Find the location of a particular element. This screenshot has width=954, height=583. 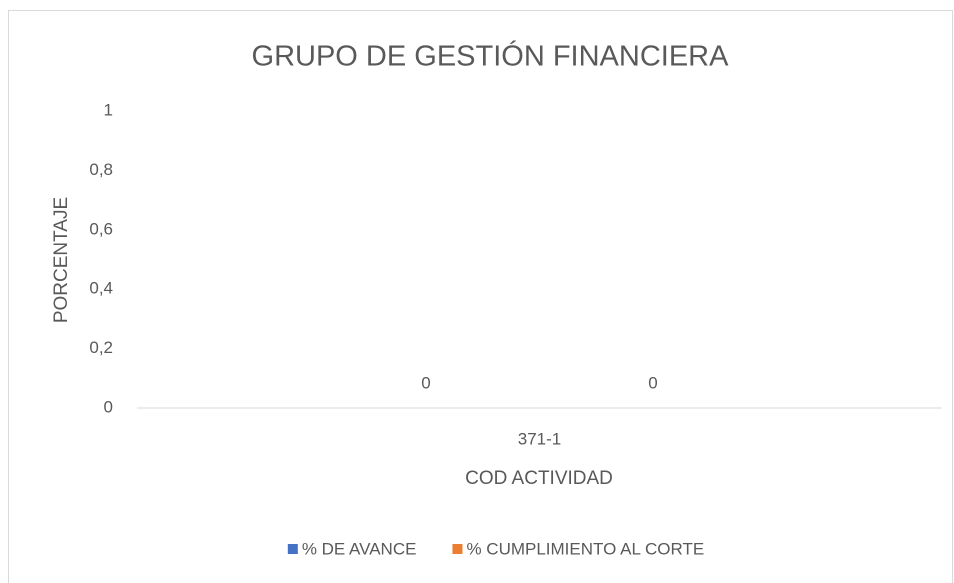

y-axis-title: PORCENTAJE is located at coordinates (61, 260).